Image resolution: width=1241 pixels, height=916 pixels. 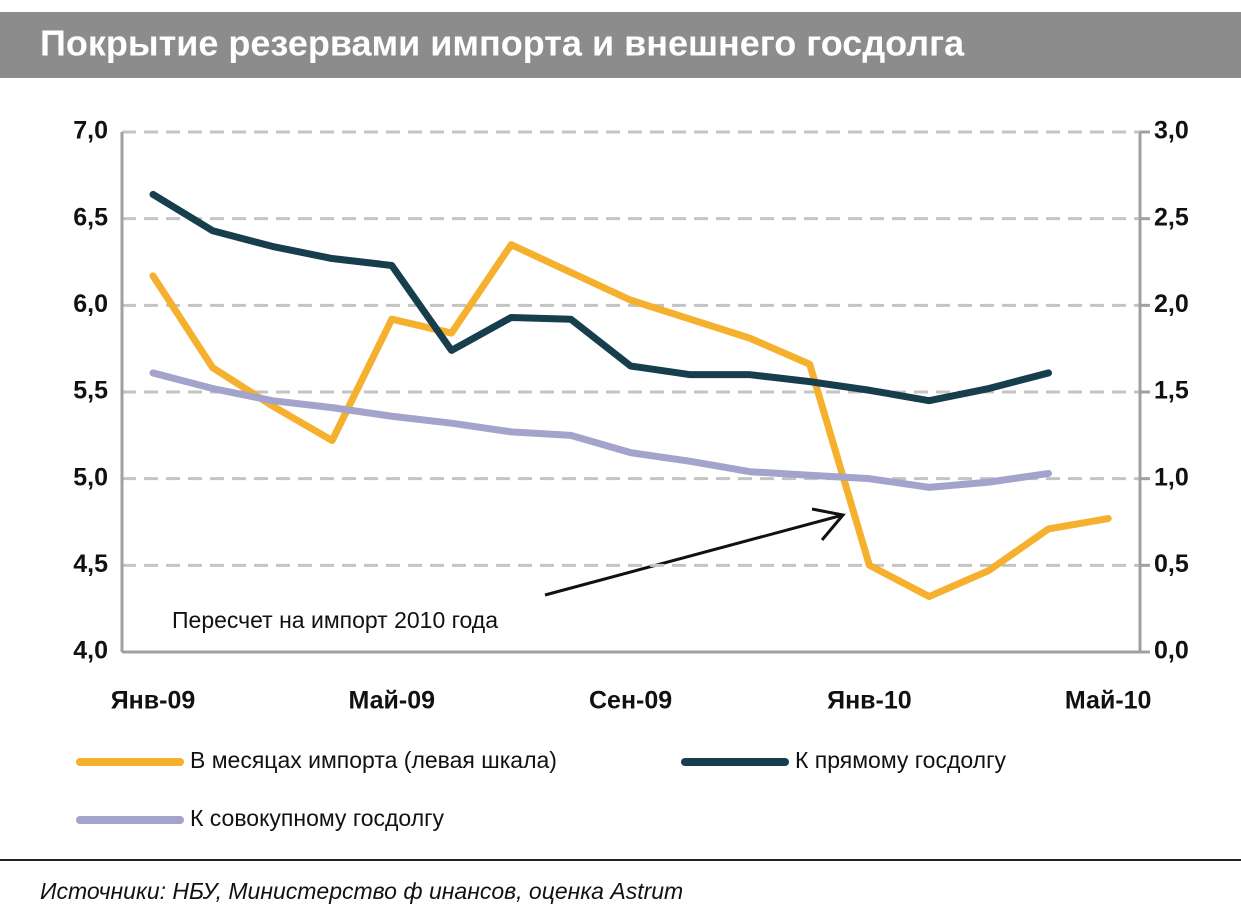 I want to click on x-tick-label: Янв-09, so click(x=153, y=701).